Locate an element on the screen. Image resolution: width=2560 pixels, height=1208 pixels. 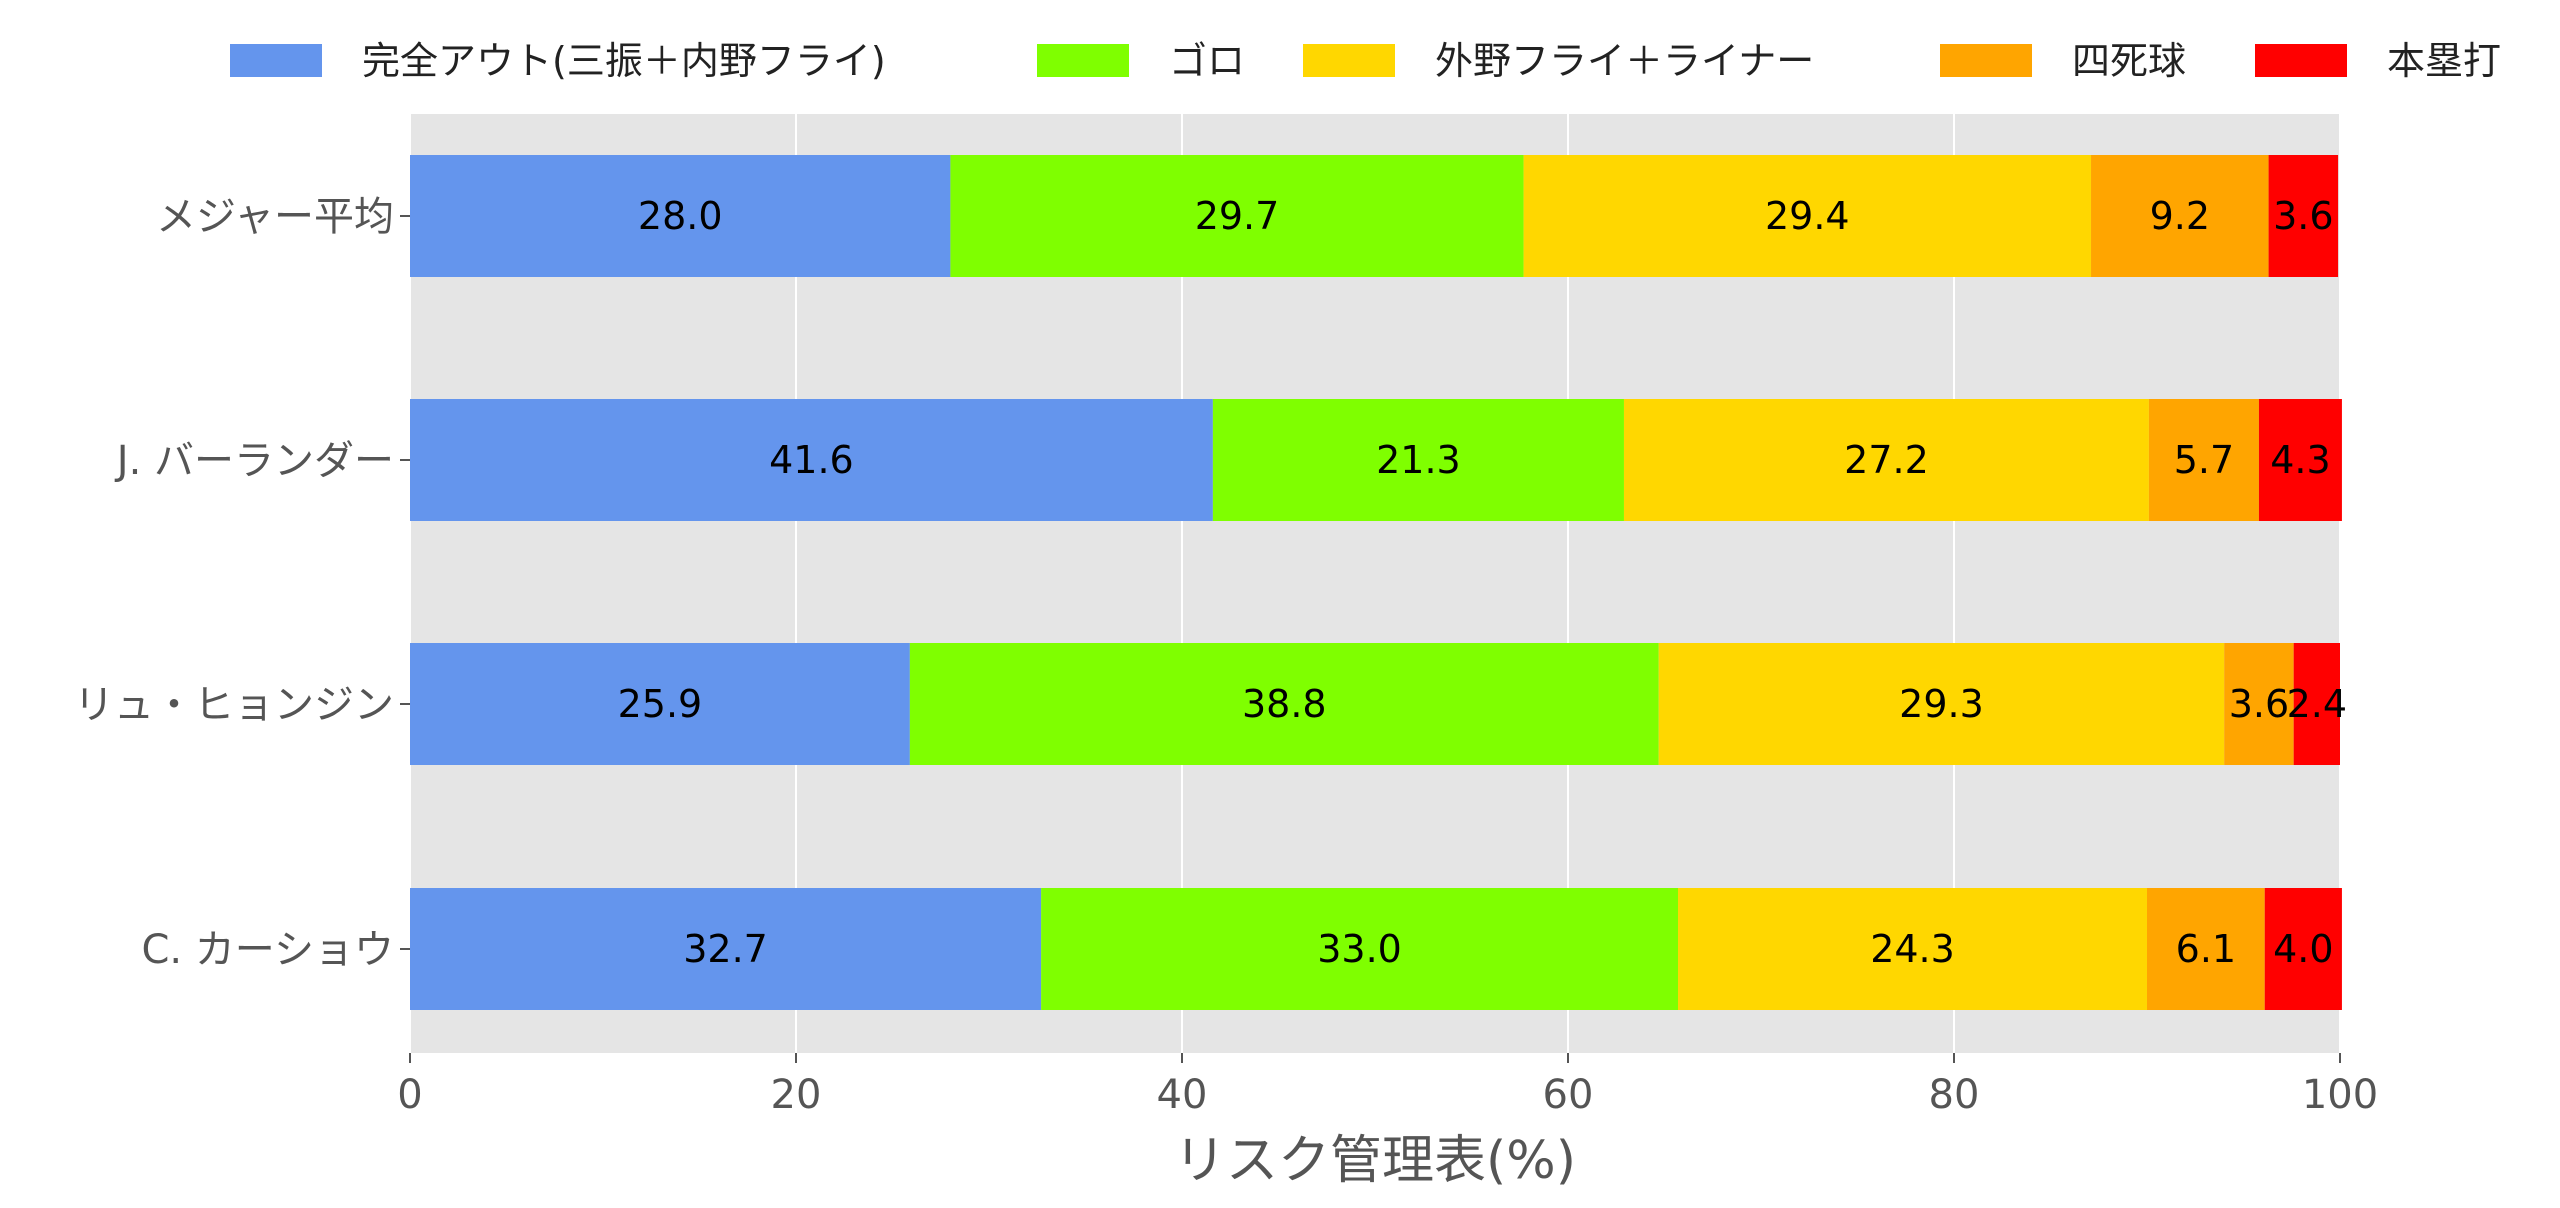
data-label: 5.7 is located at coordinates (2204, 460).